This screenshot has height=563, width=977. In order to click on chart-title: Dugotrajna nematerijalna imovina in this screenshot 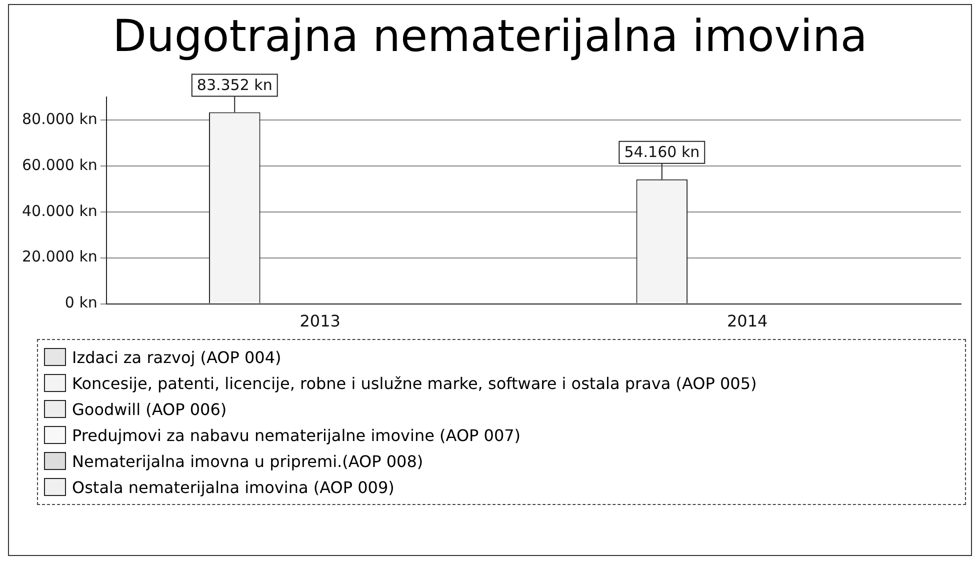, I will do `click(490, 36)`.